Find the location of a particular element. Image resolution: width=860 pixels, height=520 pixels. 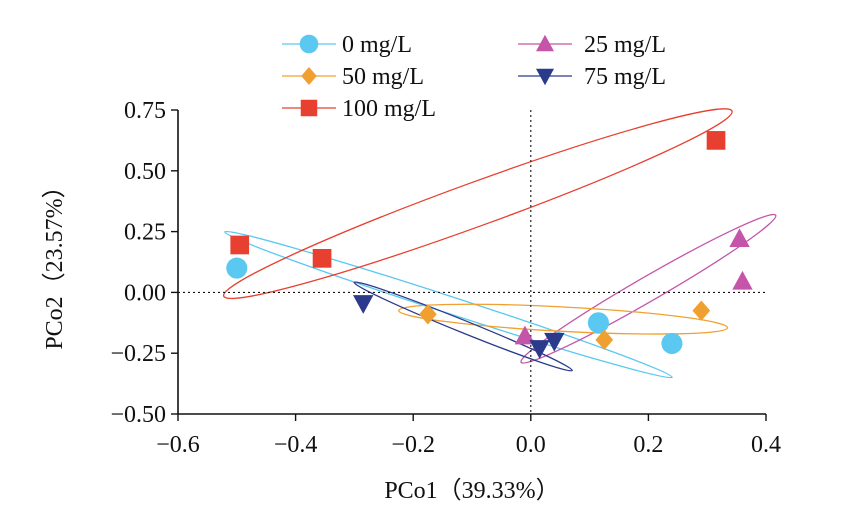

y-tick-label: −0.50 is located at coordinates (138, 415).